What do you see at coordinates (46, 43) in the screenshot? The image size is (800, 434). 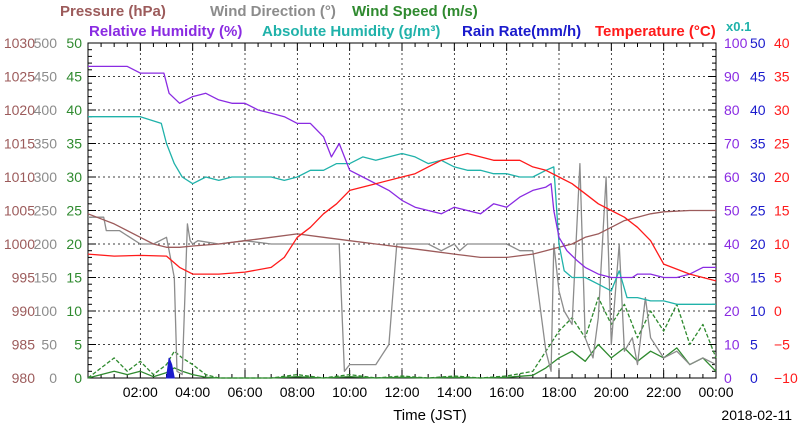 I see `y-tick-label-wind-direction: 500` at bounding box center [46, 43].